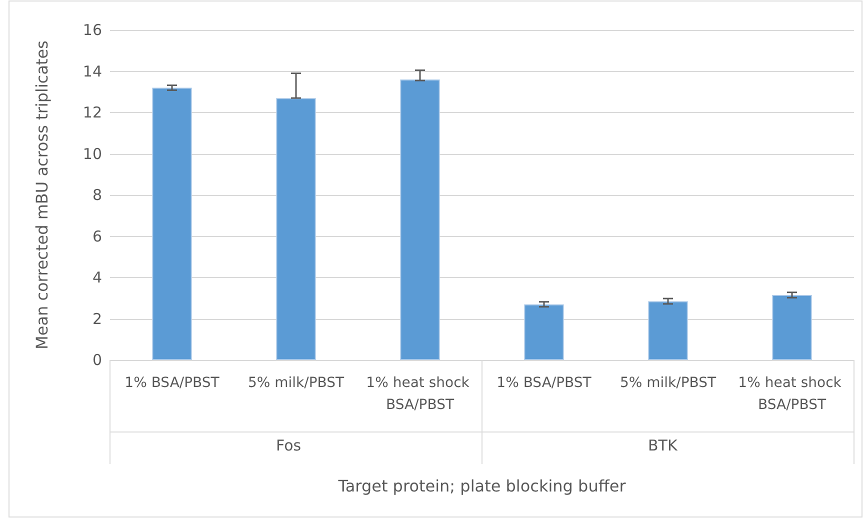 The height and width of the screenshot is (520, 864). I want to click on x-axis-title: Target protein; plate blocking buffer, so click(481, 486).